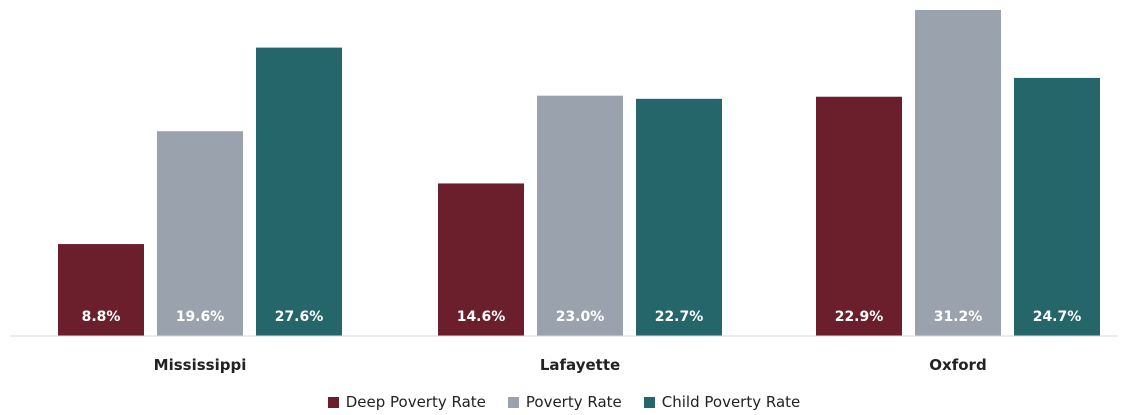  I want to click on legend-item-child-poverty: Child Poverty Rate, so click(722, 402).